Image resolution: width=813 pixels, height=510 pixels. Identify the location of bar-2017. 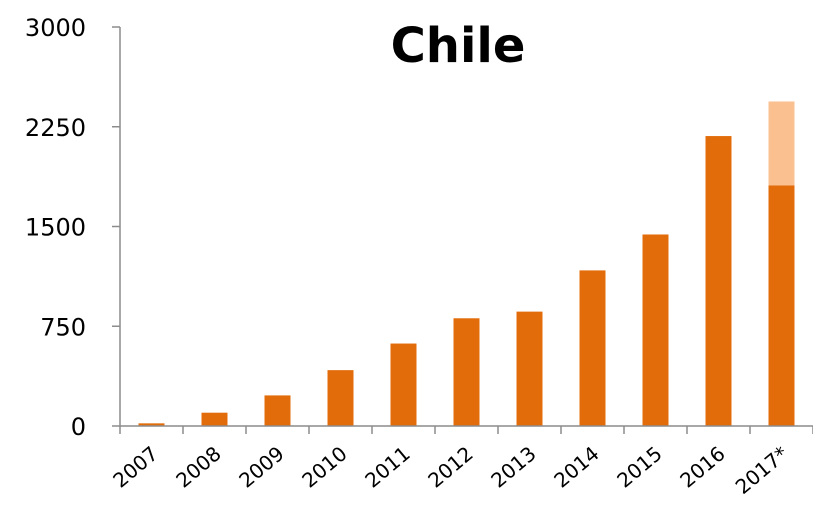
(781, 305).